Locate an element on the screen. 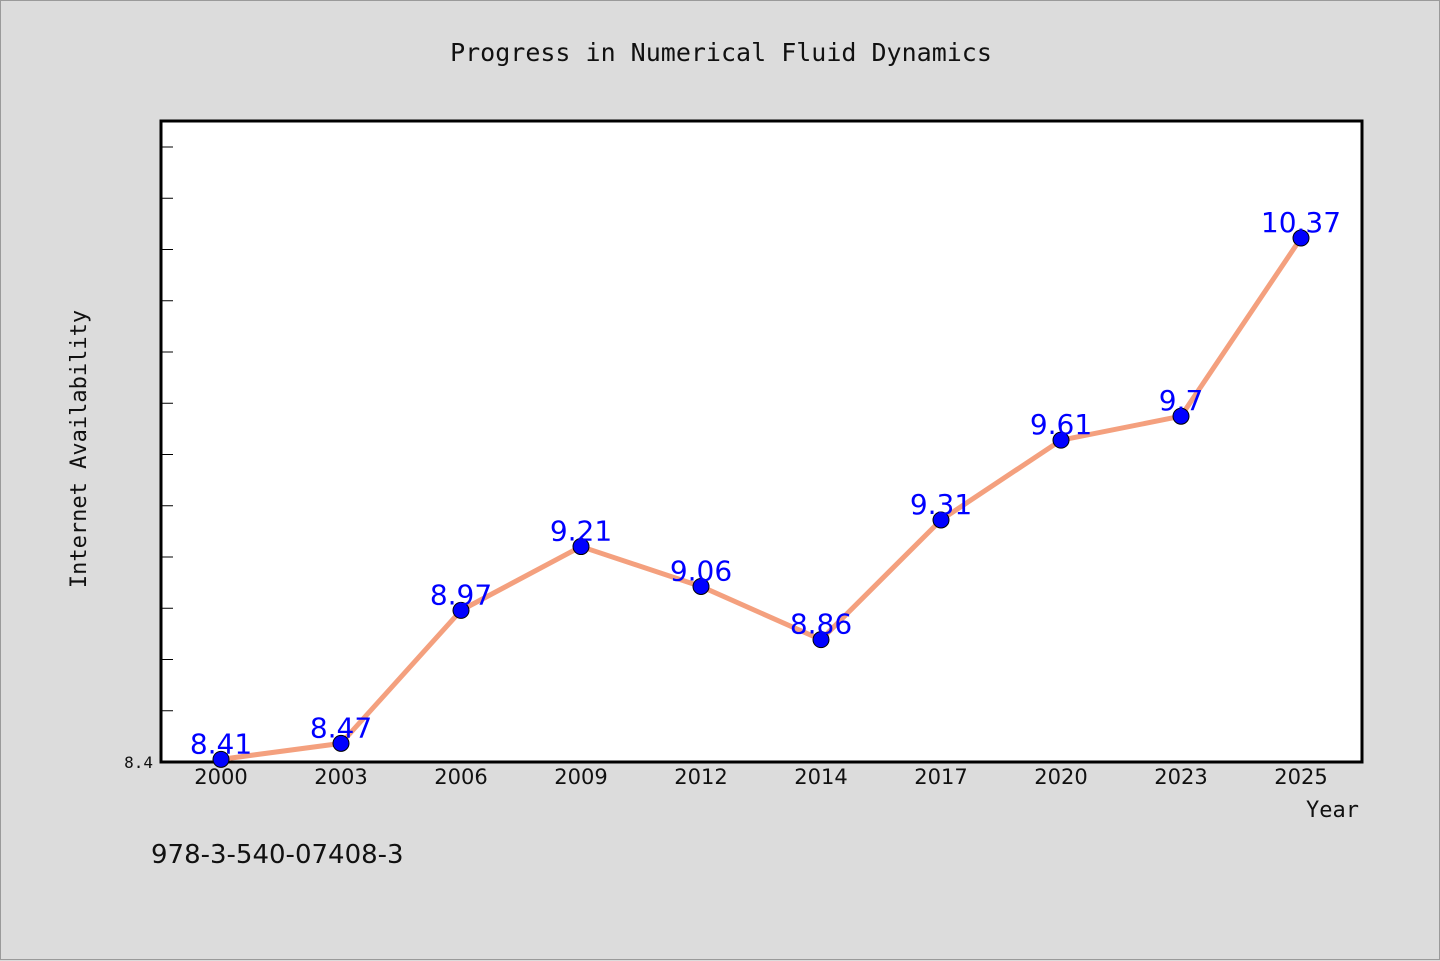 The image size is (1440, 961). data-label: 8.97 is located at coordinates (461, 594).